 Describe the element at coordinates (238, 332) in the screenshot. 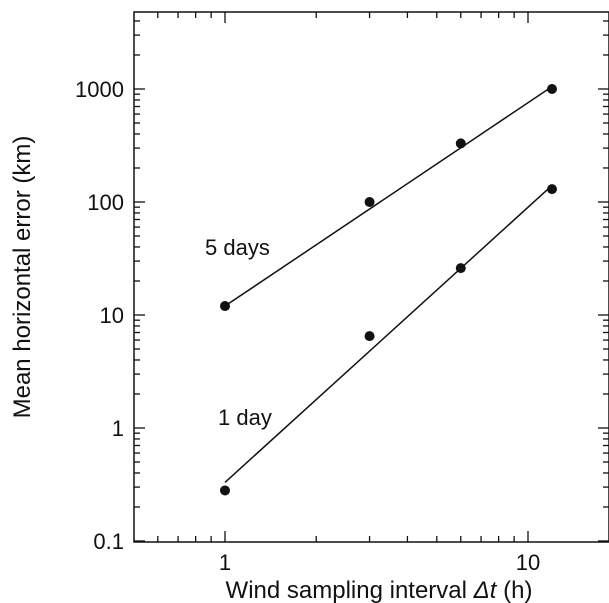

I see `series-labels: 5 days 1 day` at that location.